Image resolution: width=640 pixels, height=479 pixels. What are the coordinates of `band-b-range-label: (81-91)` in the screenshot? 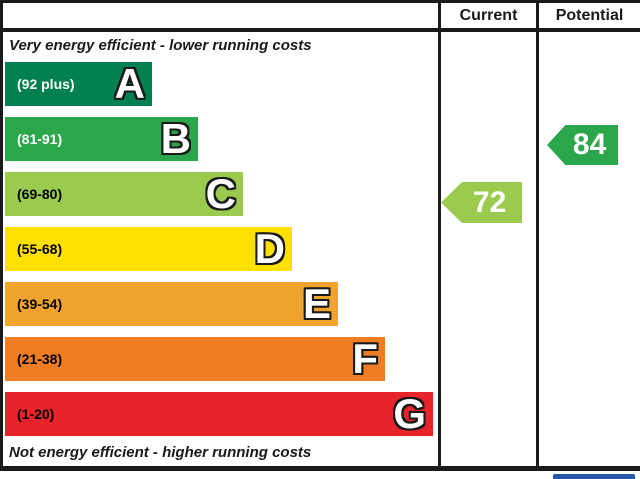 It's located at (40, 139).